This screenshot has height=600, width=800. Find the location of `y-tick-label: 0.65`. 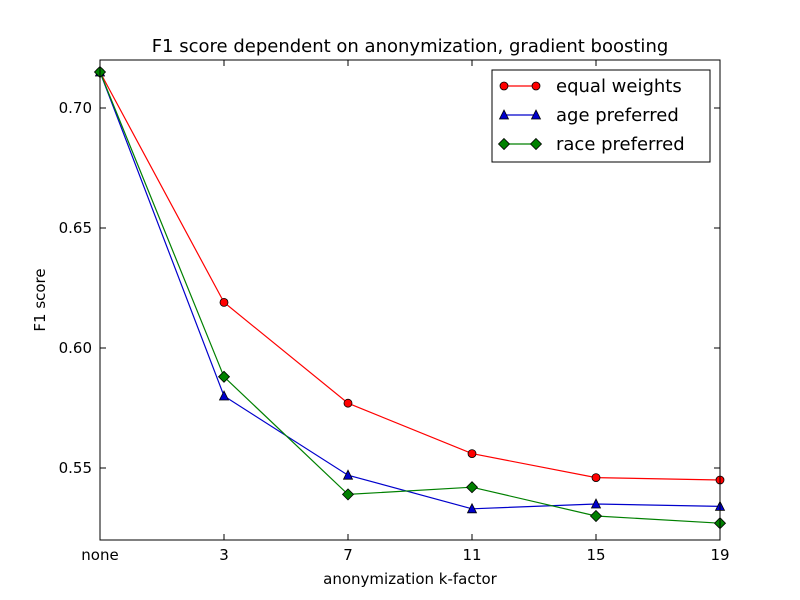

y-tick-label: 0.65 is located at coordinates (75, 228).